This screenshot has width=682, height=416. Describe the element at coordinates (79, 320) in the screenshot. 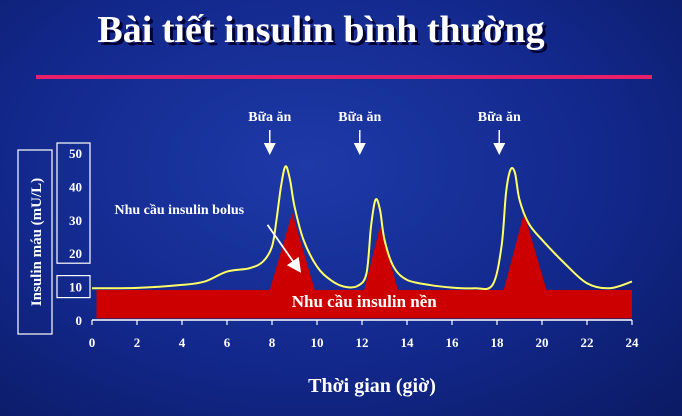

I see `y-tick-label: 0` at that location.